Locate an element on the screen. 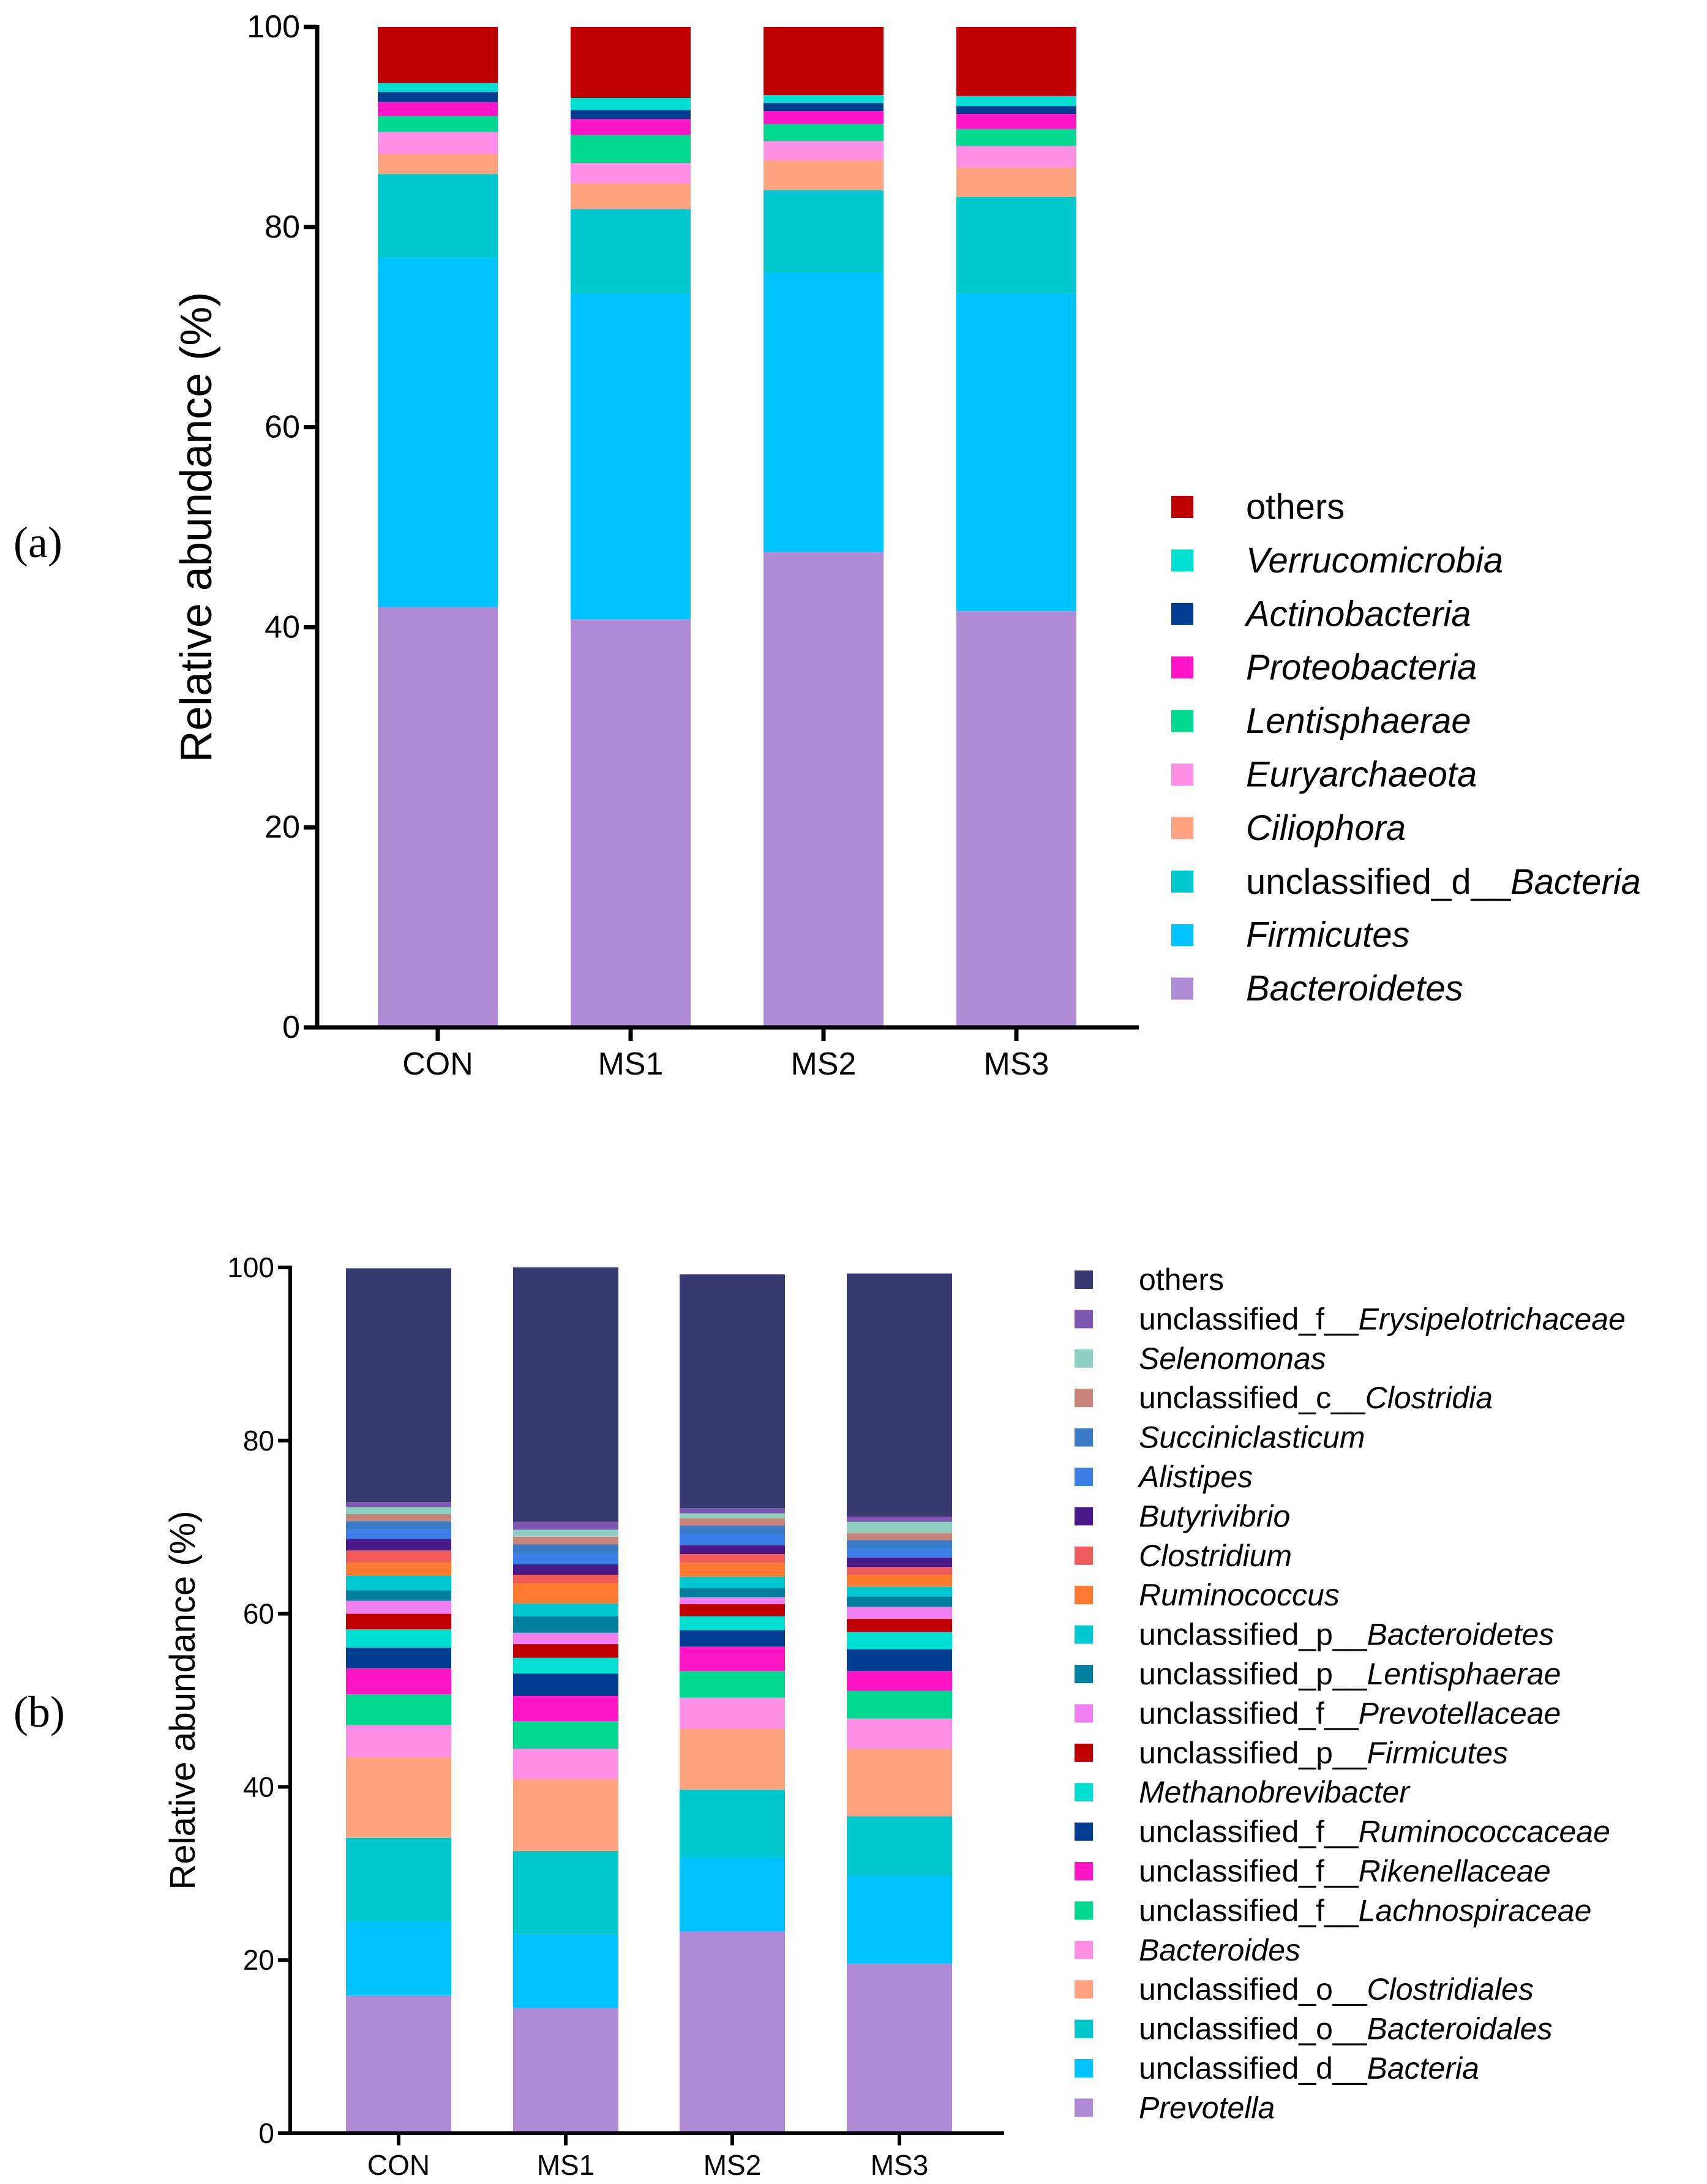 The image size is (1707, 2184). bar-segment-a-ms1-ciliophora is located at coordinates (631, 195).